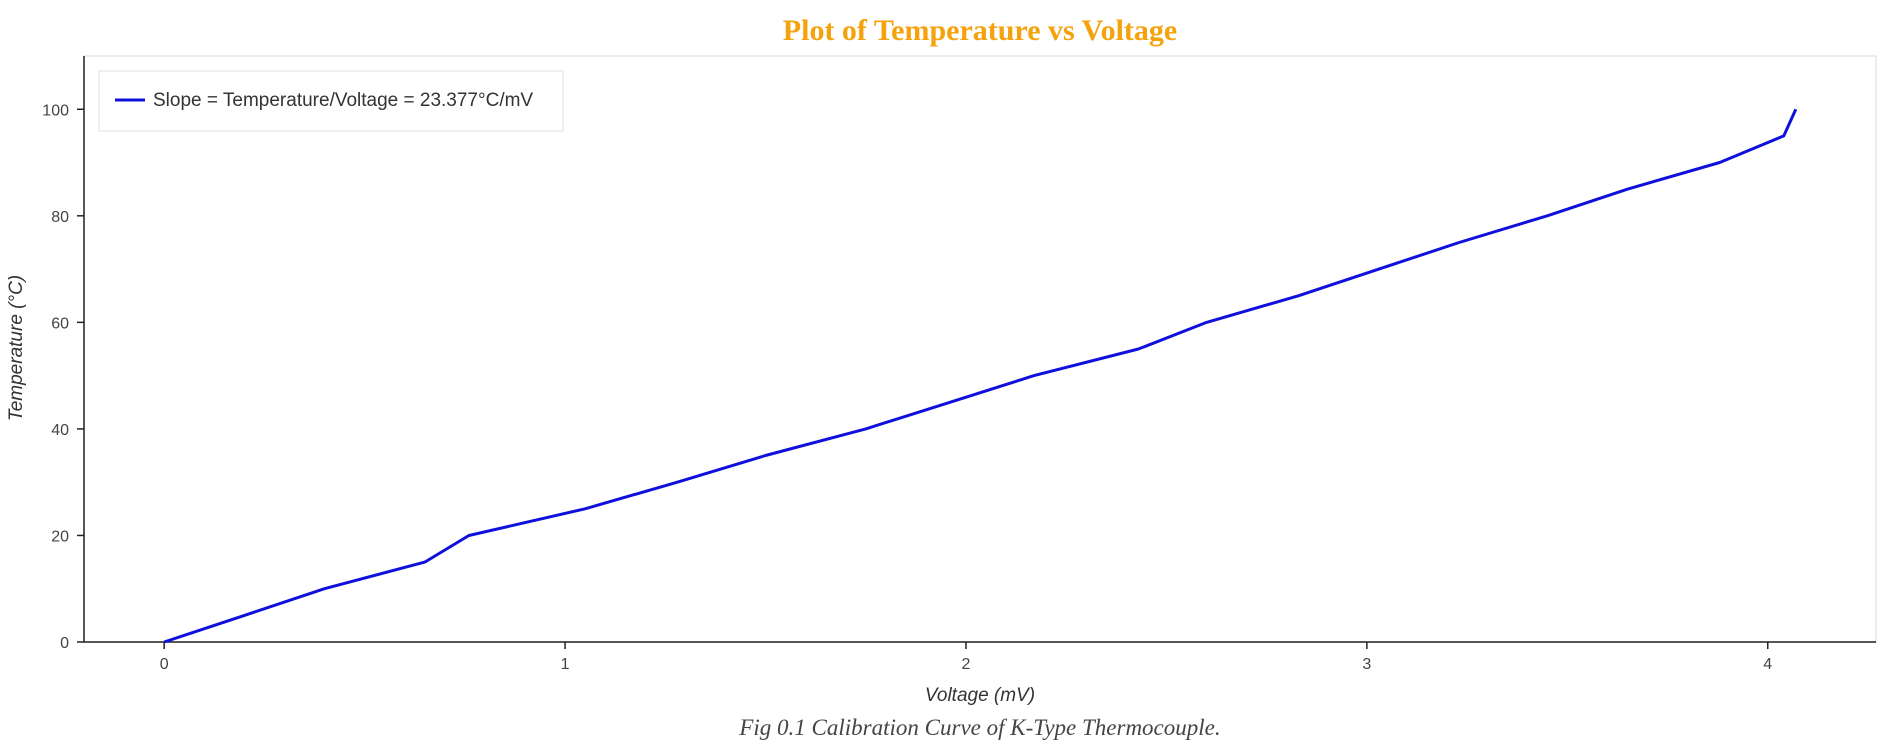 The width and height of the screenshot is (1896, 749). Describe the element at coordinates (164, 664) in the screenshot. I see `x-tick-label: 0` at that location.